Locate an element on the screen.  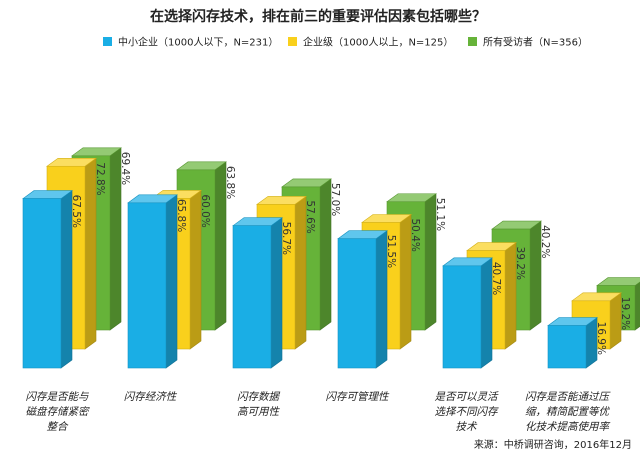
value-label: 56.7% is located at coordinates (286, 238).